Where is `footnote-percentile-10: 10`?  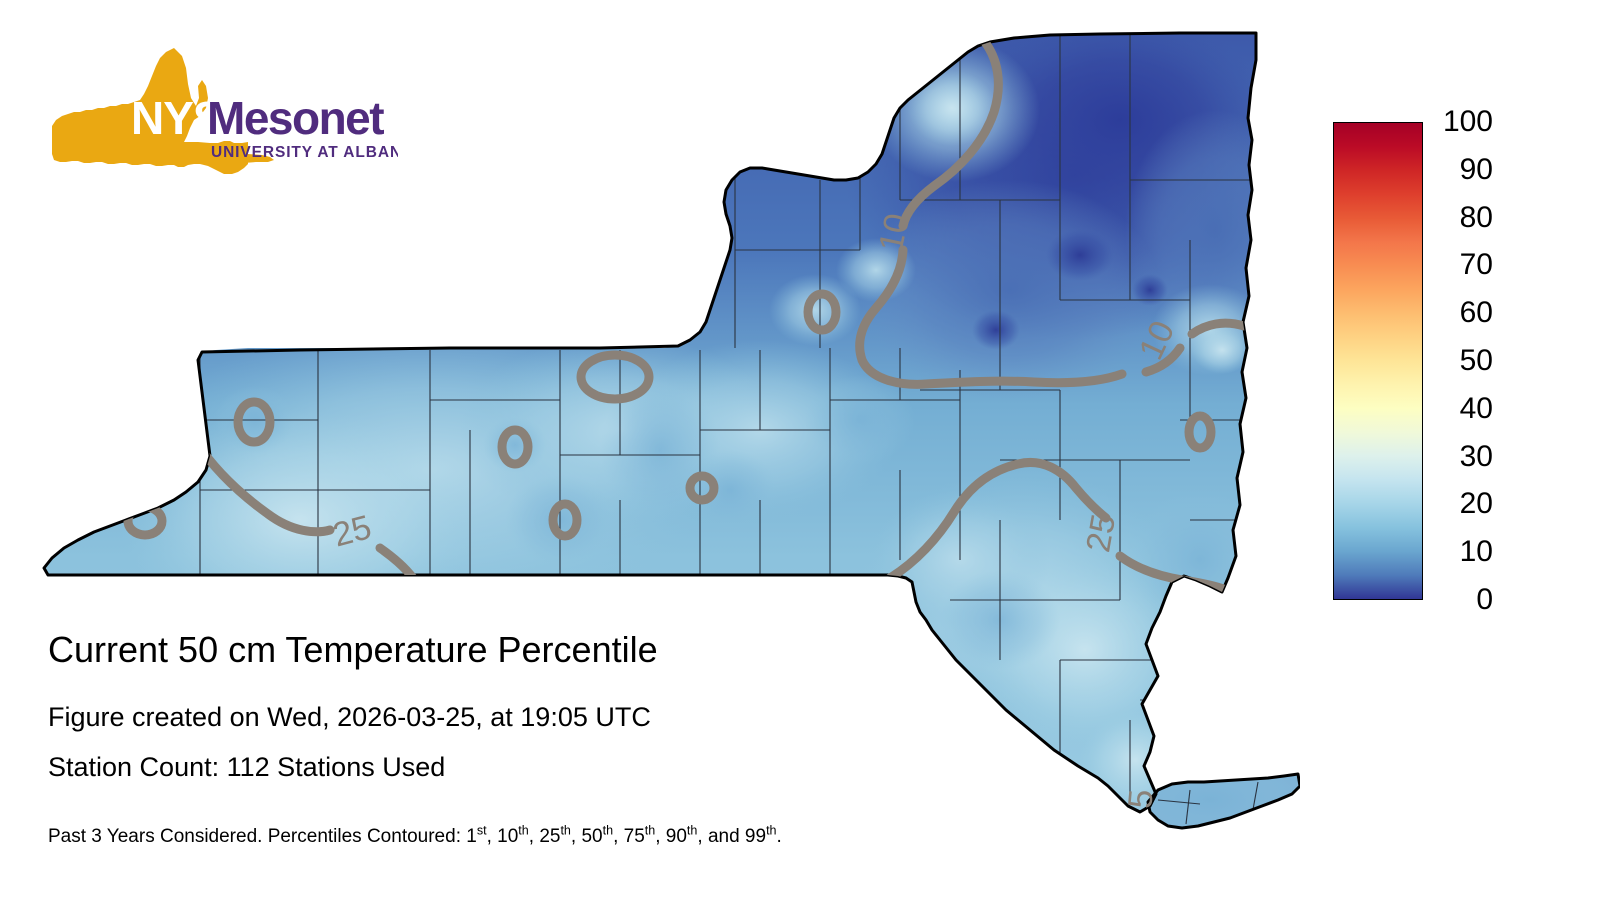 footnote-percentile-10: 10 is located at coordinates (508, 836).